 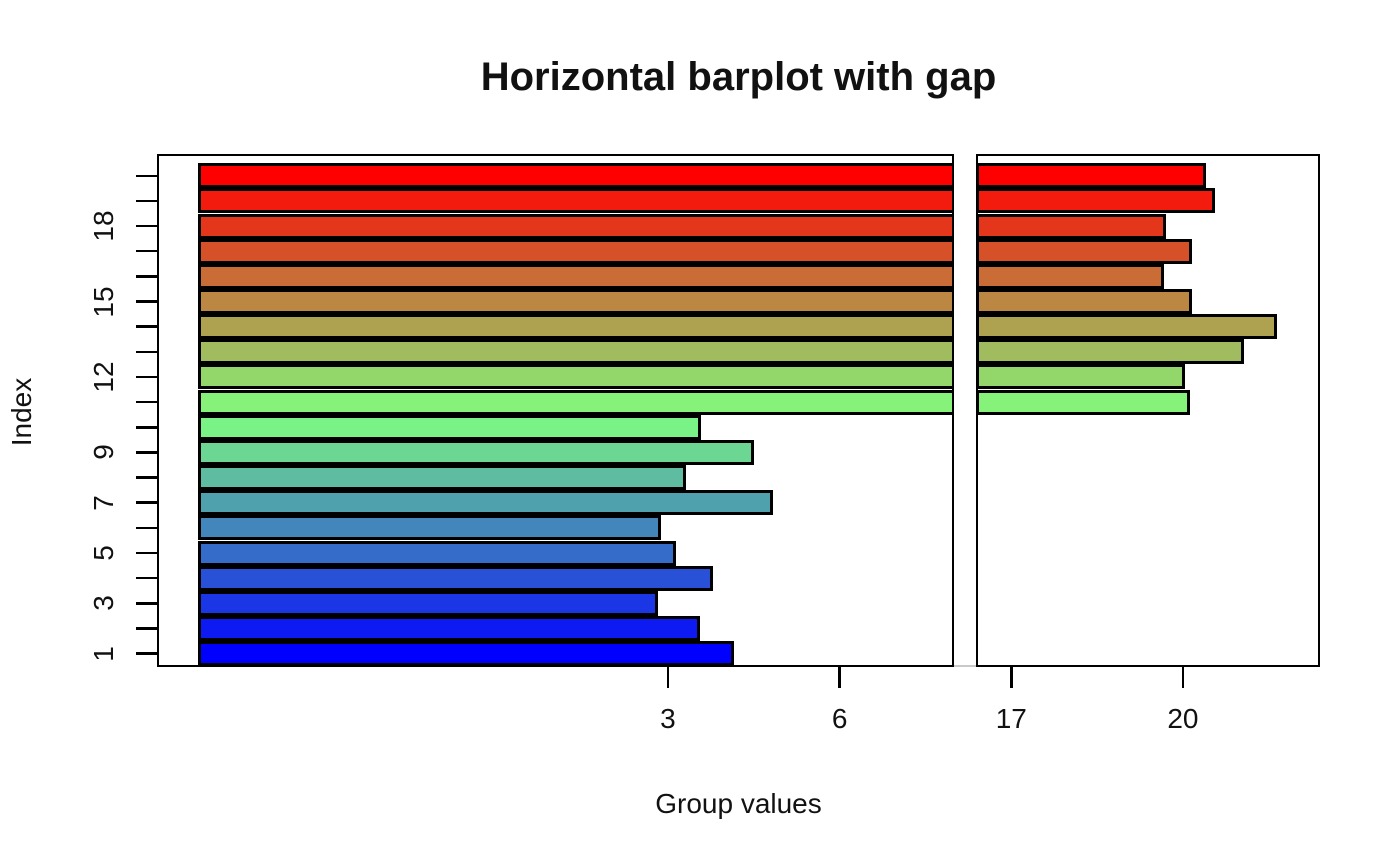 What do you see at coordinates (1183, 718) in the screenshot?
I see `x-tick-label: 20` at bounding box center [1183, 718].